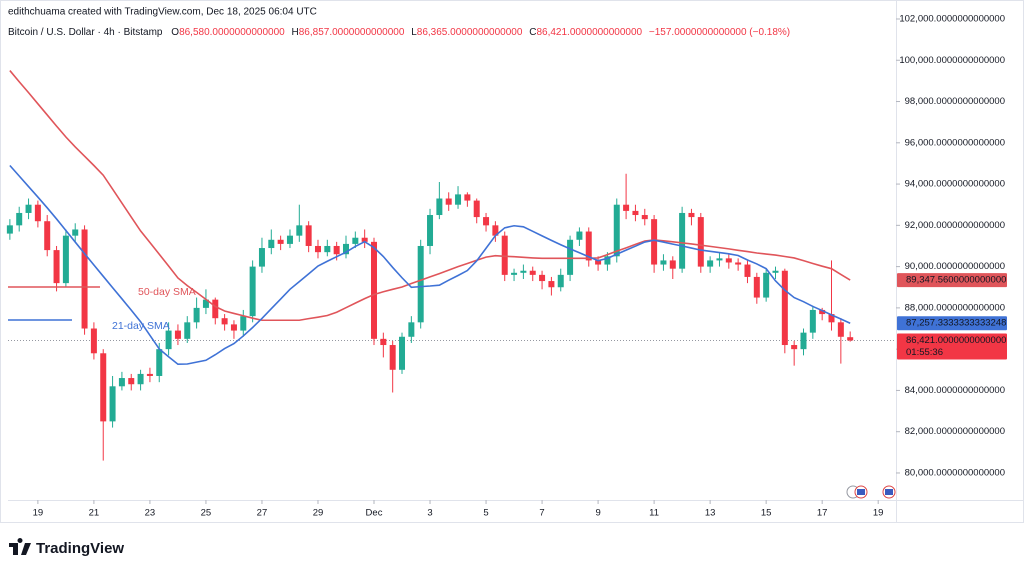 The height and width of the screenshot is (571, 1024). I want to click on x-tick-label: 13, so click(710, 513).